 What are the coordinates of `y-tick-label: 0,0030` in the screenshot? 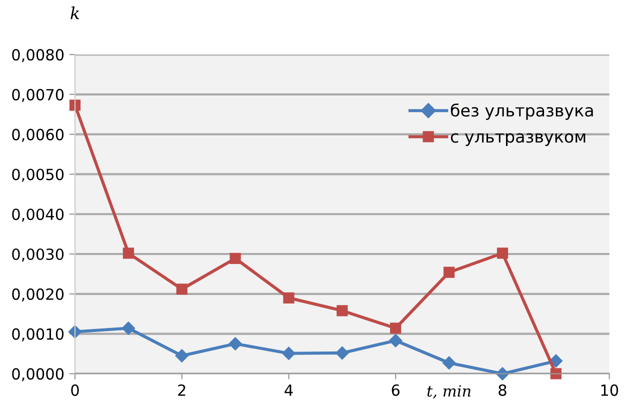 It's located at (38, 255).